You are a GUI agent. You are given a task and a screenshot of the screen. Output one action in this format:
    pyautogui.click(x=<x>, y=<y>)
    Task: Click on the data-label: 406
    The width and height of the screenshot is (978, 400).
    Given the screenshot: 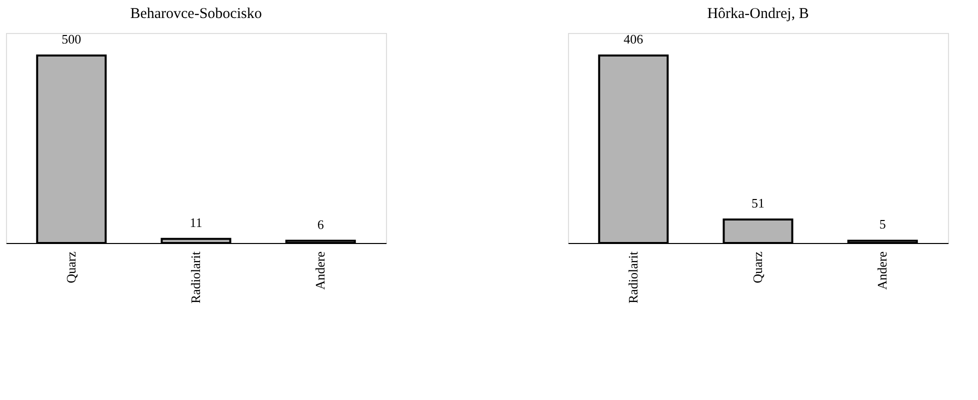 What is the action you would take?
    pyautogui.click(x=634, y=39)
    